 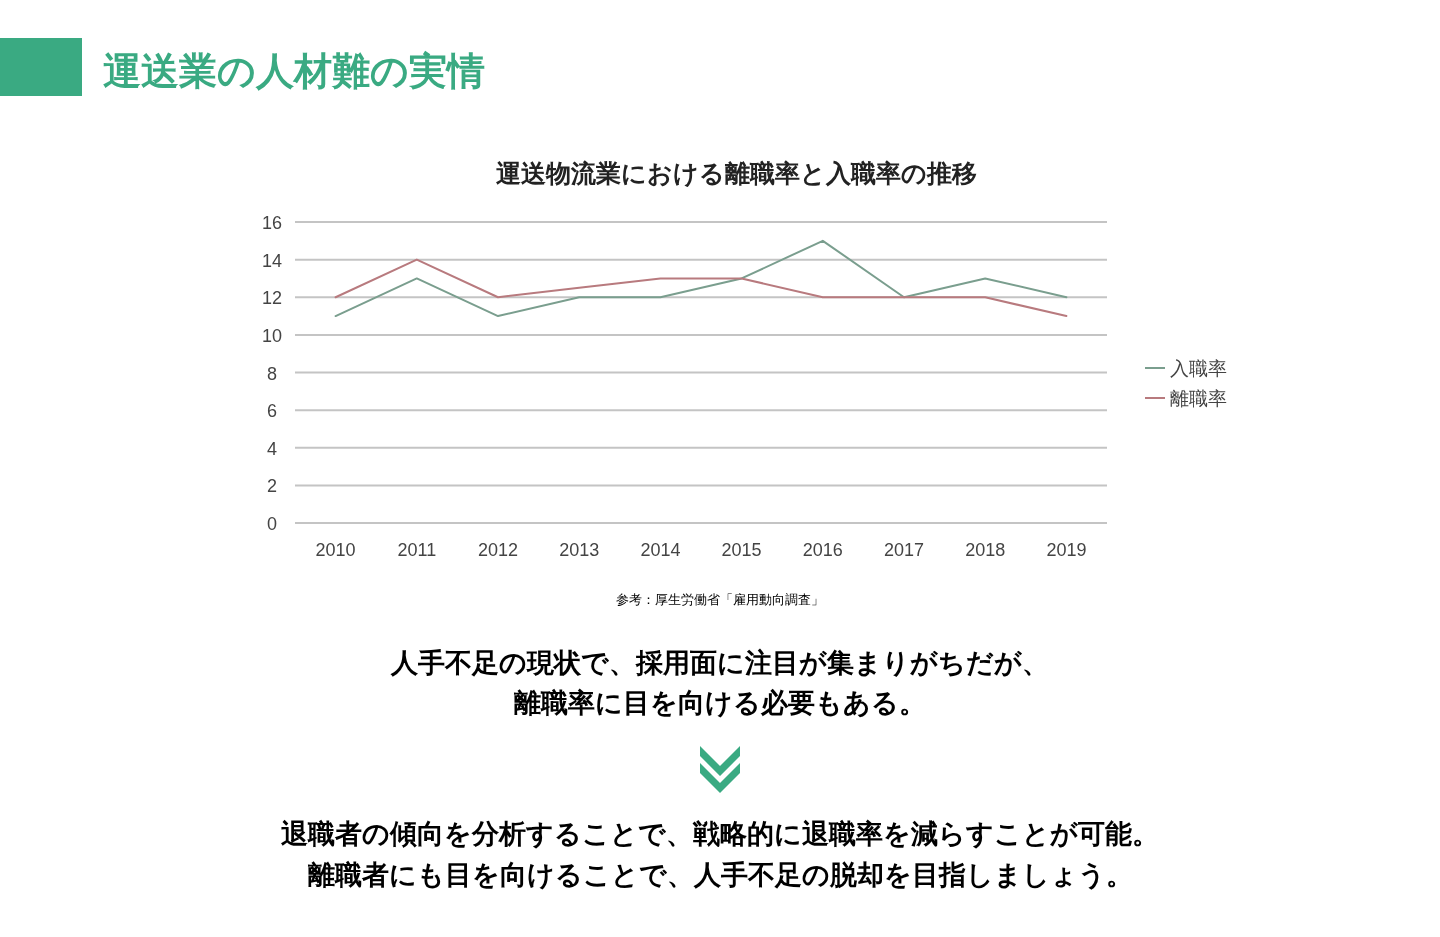 I want to click on y-tick-label: 14, so click(x=272, y=260).